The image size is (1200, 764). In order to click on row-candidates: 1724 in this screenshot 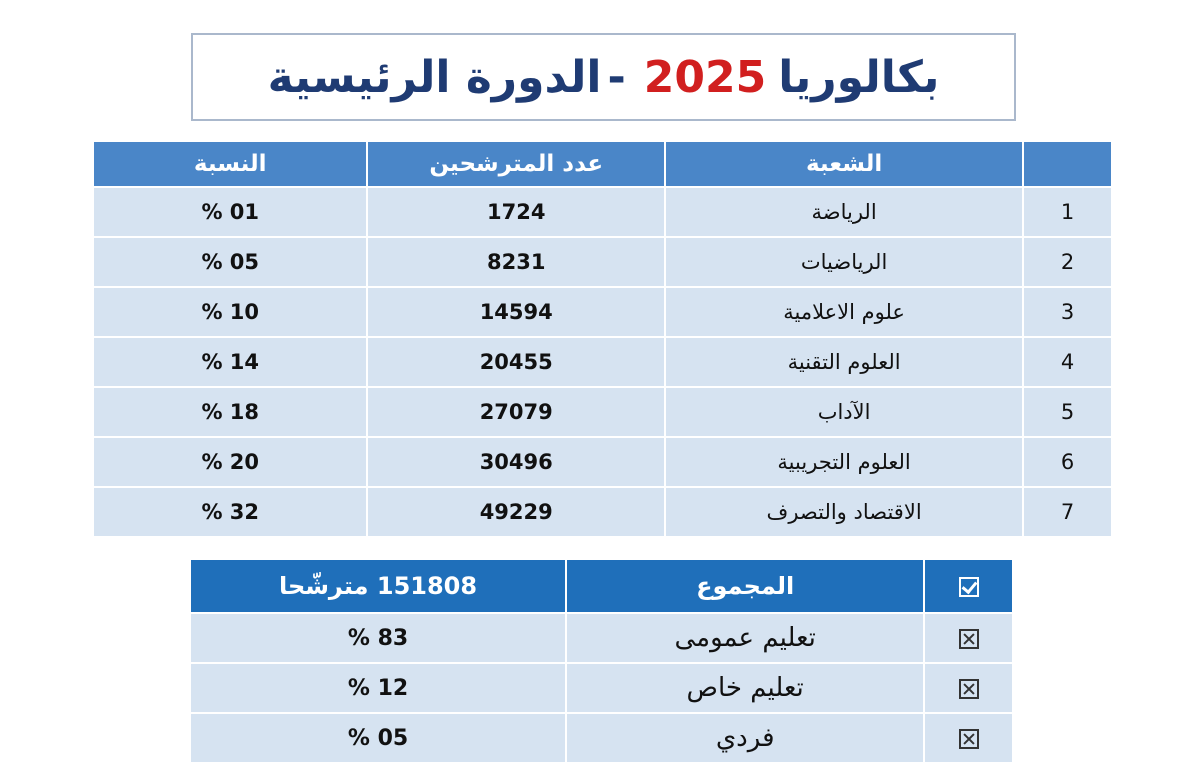, I will do `click(516, 212)`.